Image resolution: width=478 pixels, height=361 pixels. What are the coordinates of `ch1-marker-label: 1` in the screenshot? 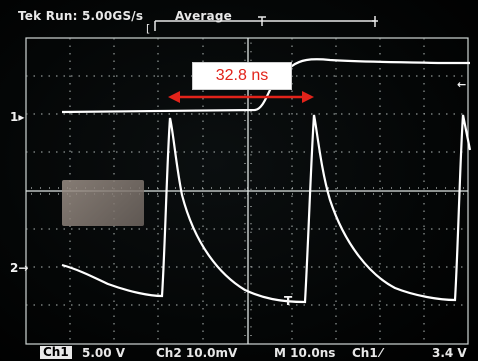 It's located at (14, 117).